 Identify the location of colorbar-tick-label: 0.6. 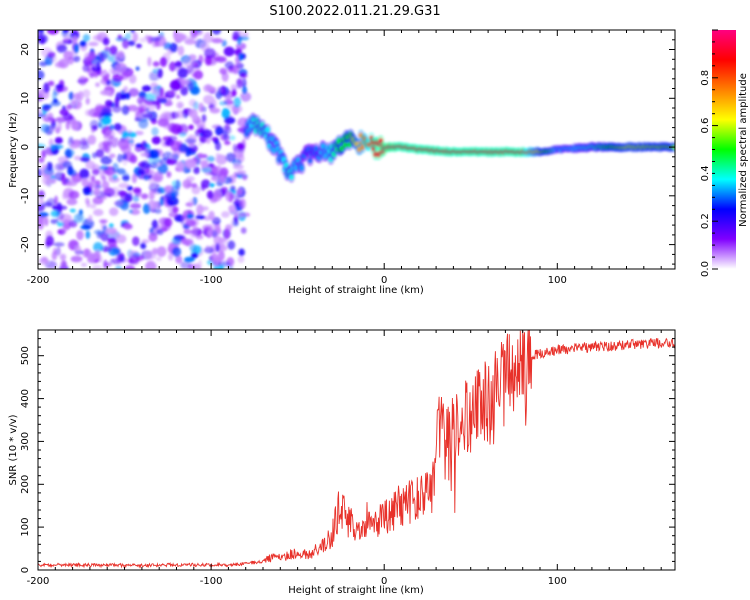
(705, 126).